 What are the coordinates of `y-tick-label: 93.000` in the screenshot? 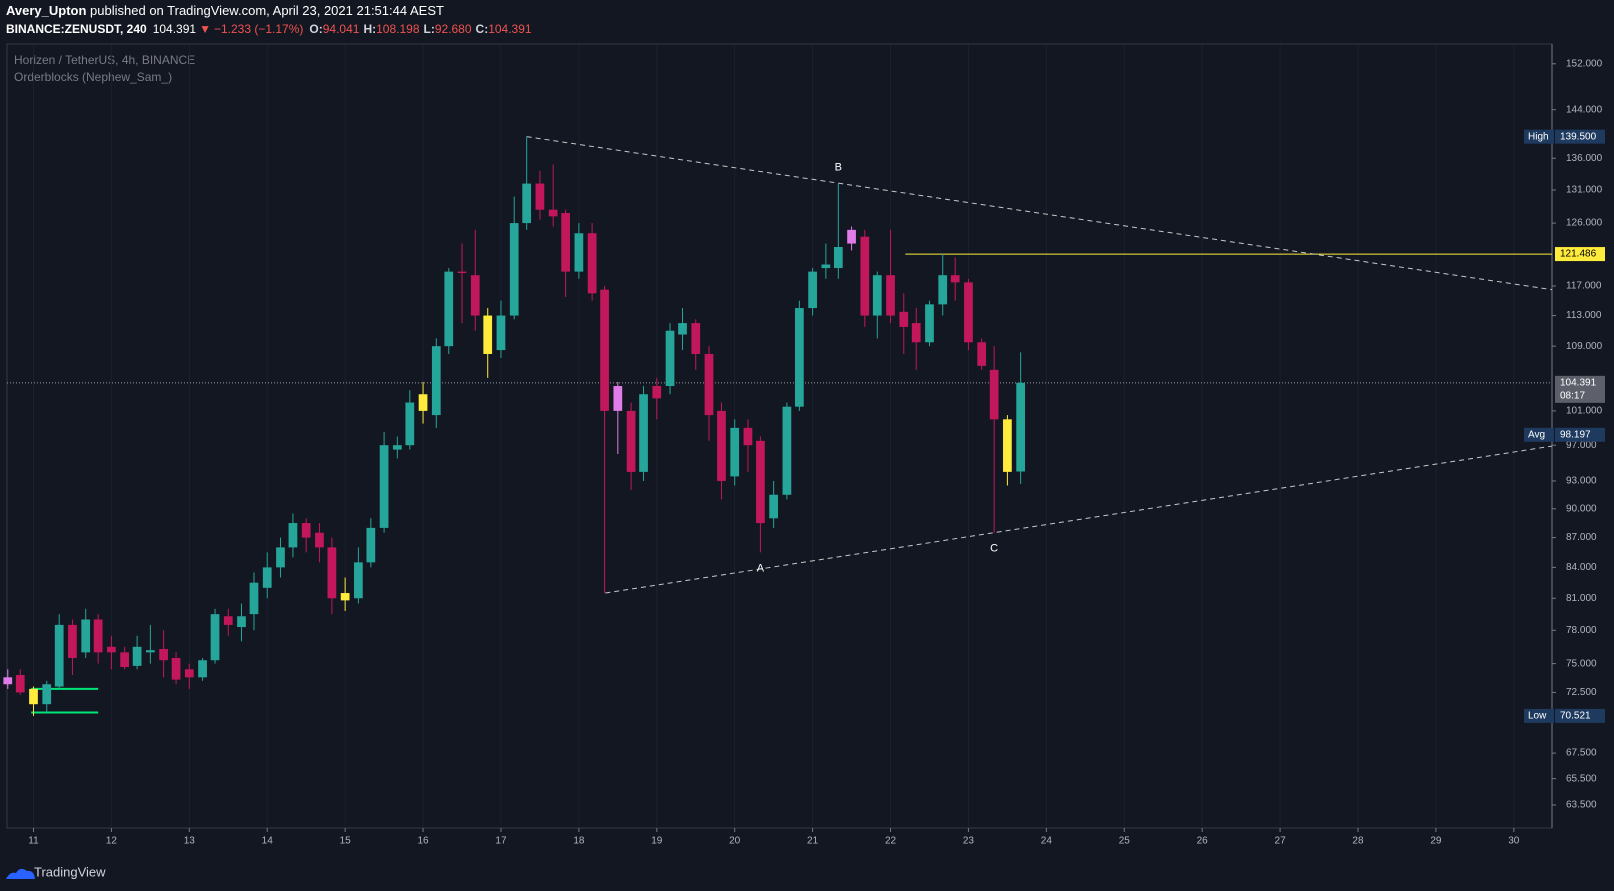 It's located at (1581, 481).